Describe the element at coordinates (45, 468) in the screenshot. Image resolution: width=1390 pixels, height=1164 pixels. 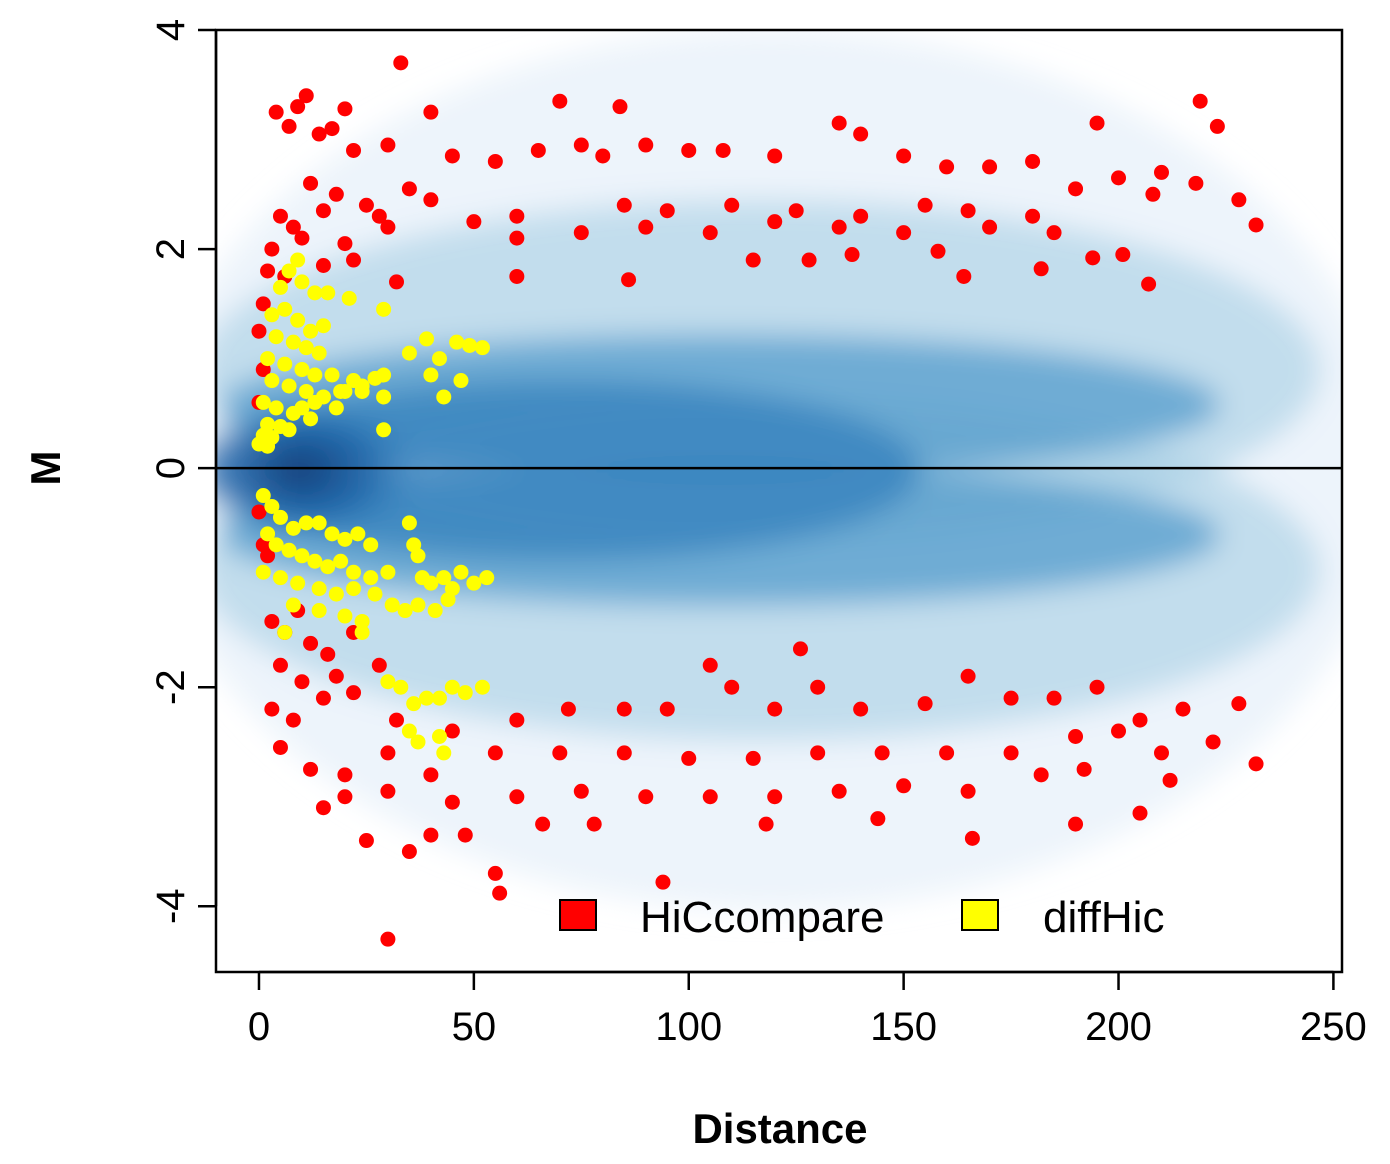
I see `y-axis-title: M` at that location.